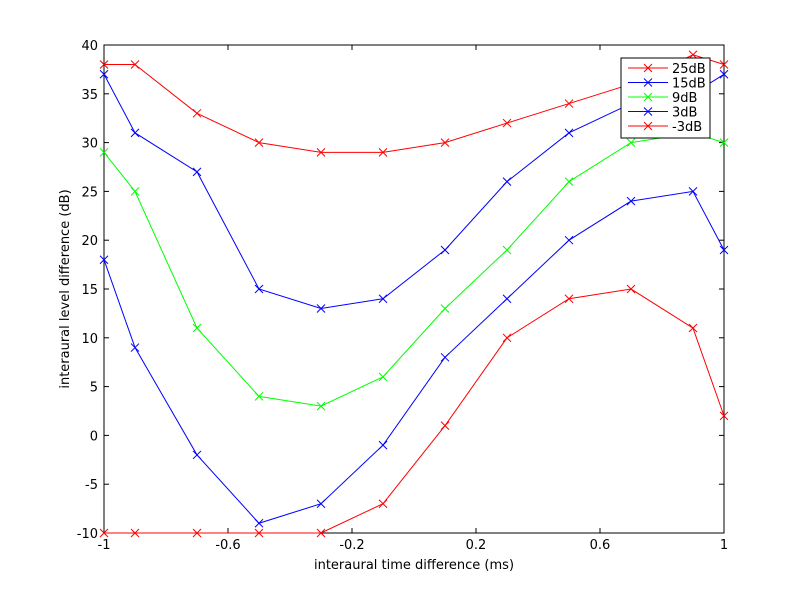  I want to click on y-tick-label: 30, so click(89, 144).